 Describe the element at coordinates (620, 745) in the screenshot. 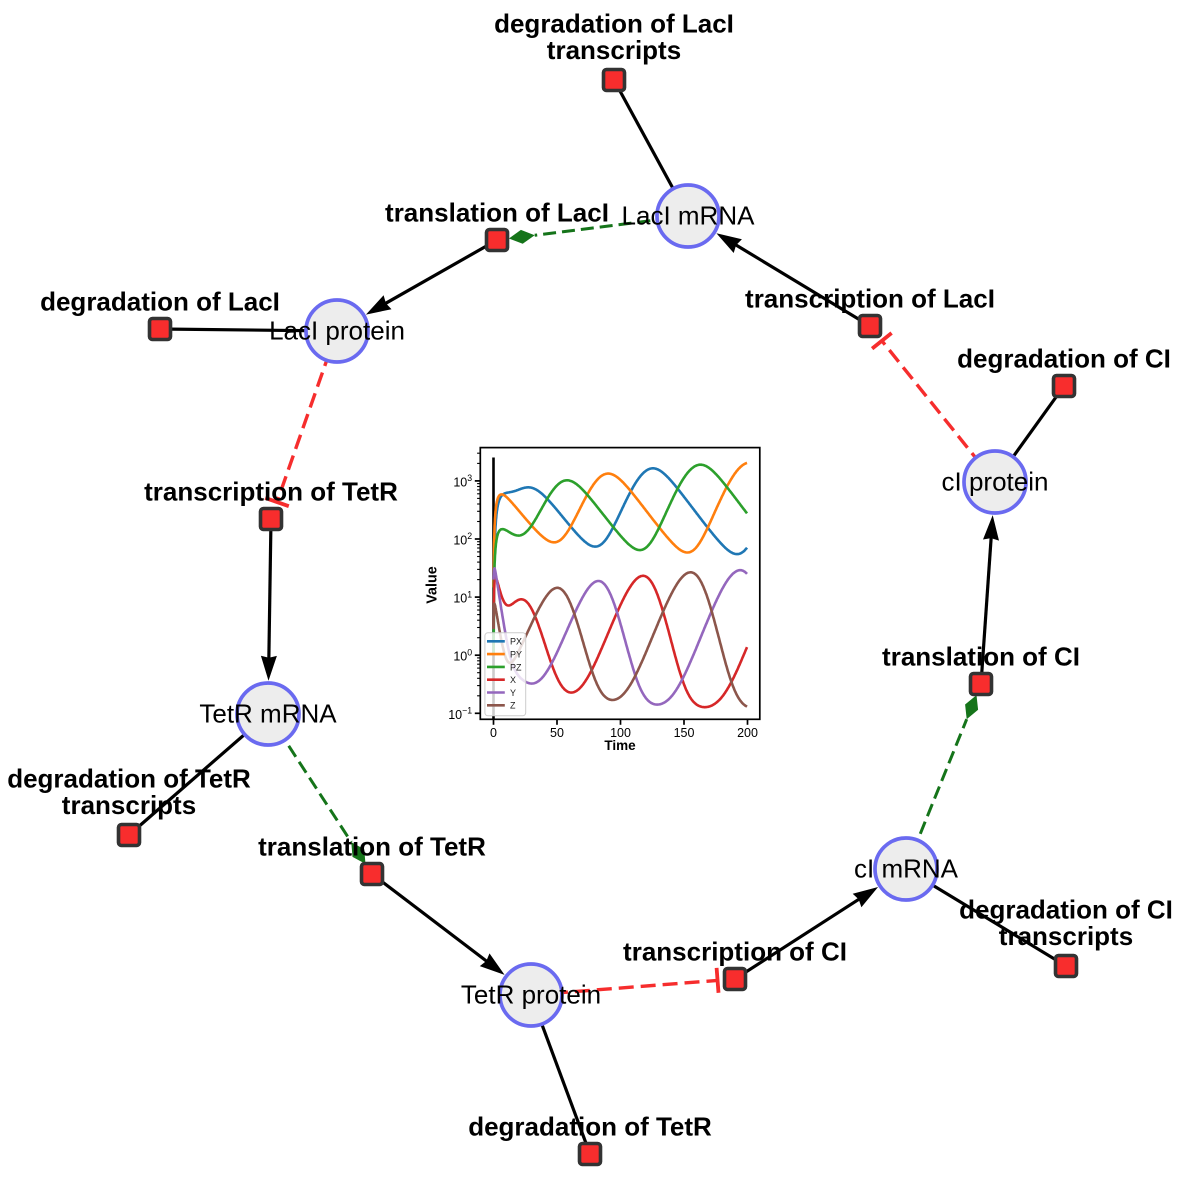

I see `svg-text: Time` at that location.